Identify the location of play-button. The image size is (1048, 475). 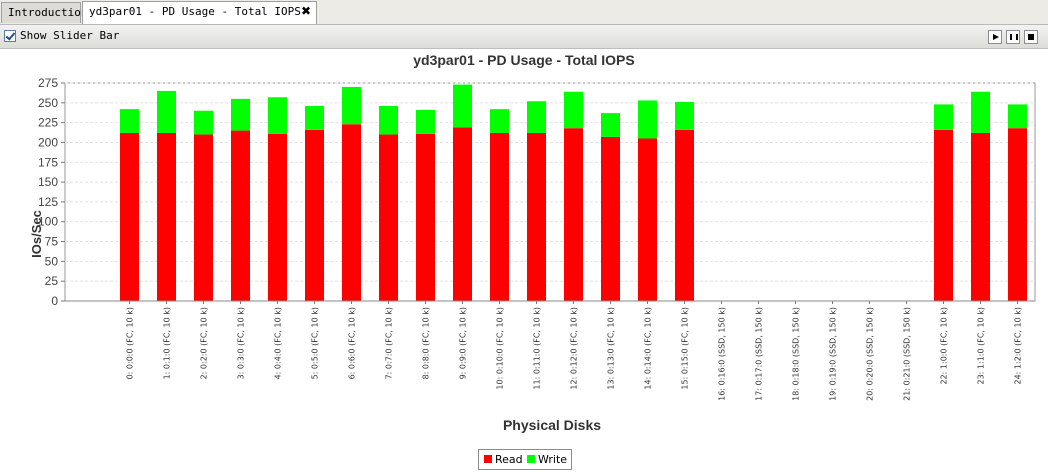
(995, 37).